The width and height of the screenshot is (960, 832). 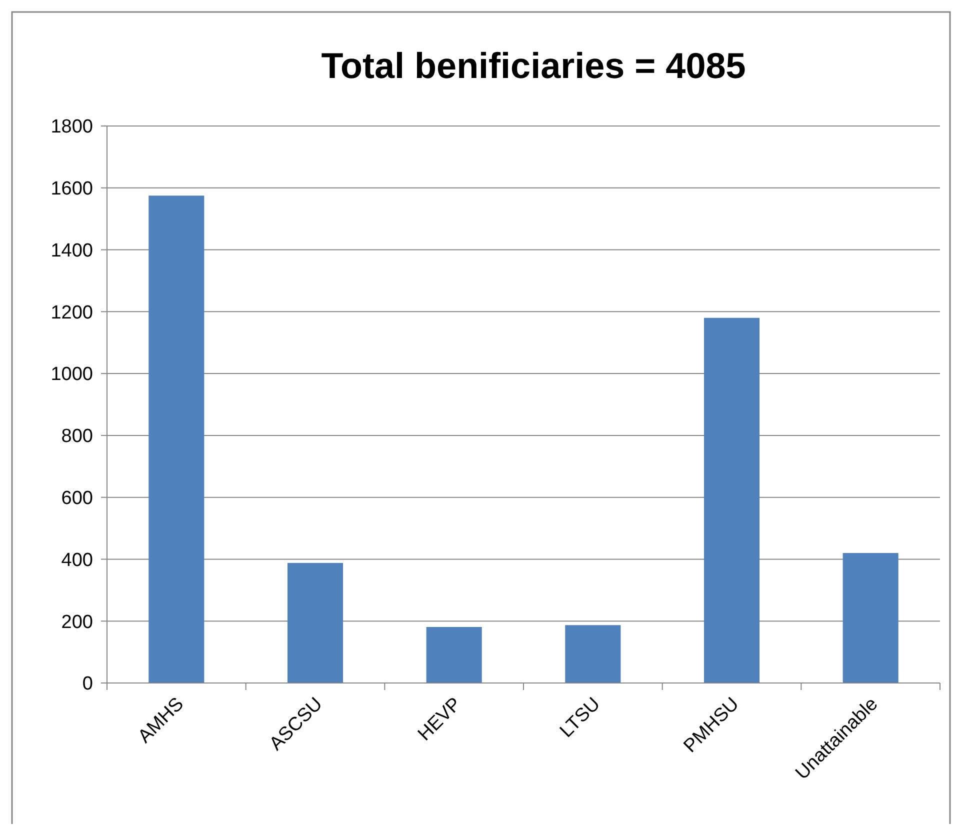 What do you see at coordinates (77, 498) in the screenshot?
I see `y-tick-label: 600` at bounding box center [77, 498].